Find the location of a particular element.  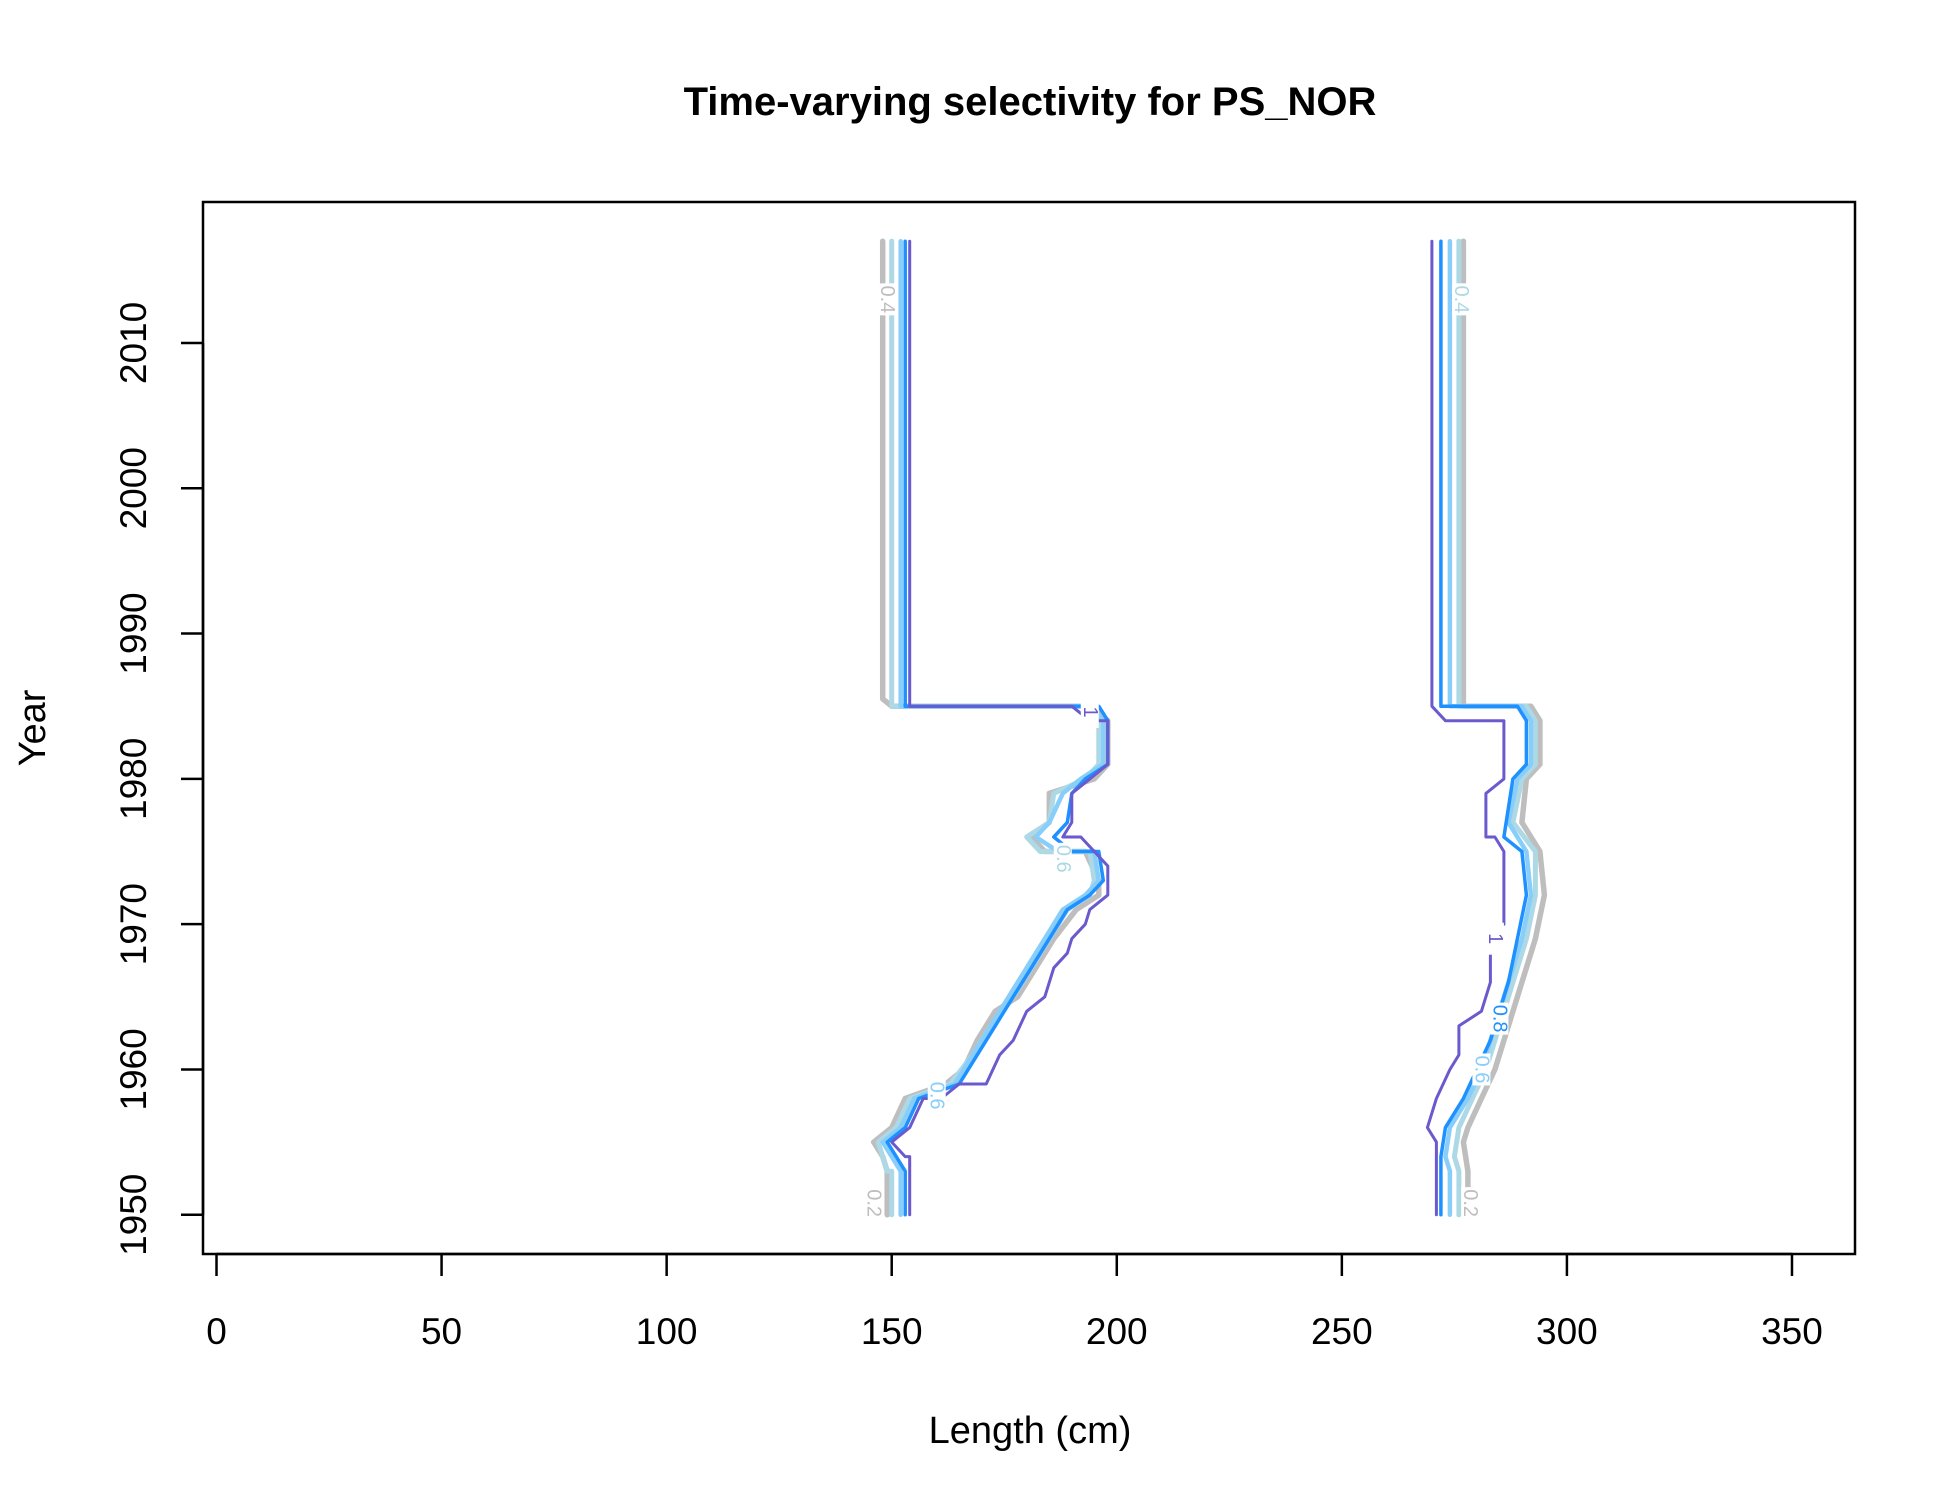

x-tick-label: 0 is located at coordinates (216, 1331).